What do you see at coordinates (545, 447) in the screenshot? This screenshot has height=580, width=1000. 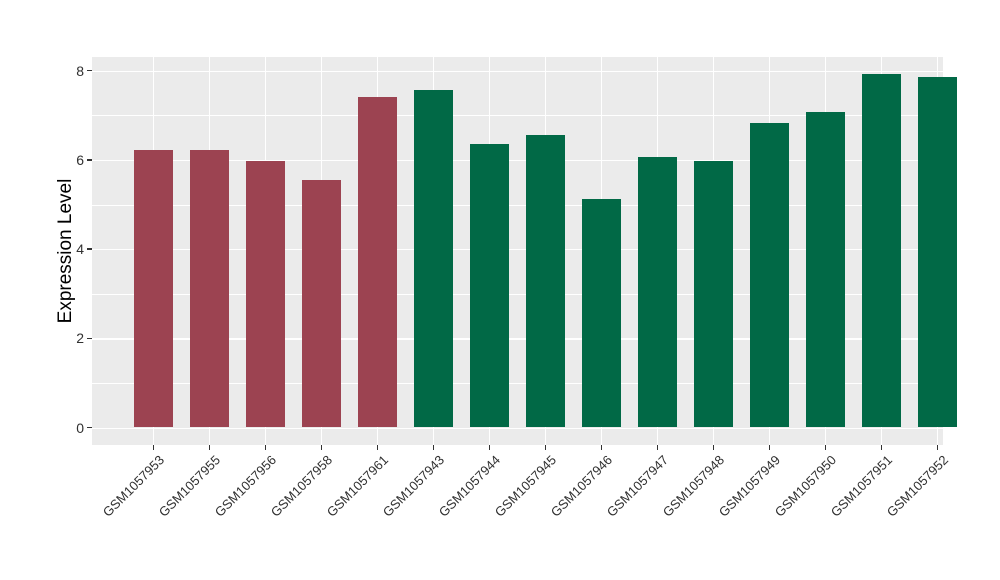 I see `x-tick-mark-GSM1057945` at bounding box center [545, 447].